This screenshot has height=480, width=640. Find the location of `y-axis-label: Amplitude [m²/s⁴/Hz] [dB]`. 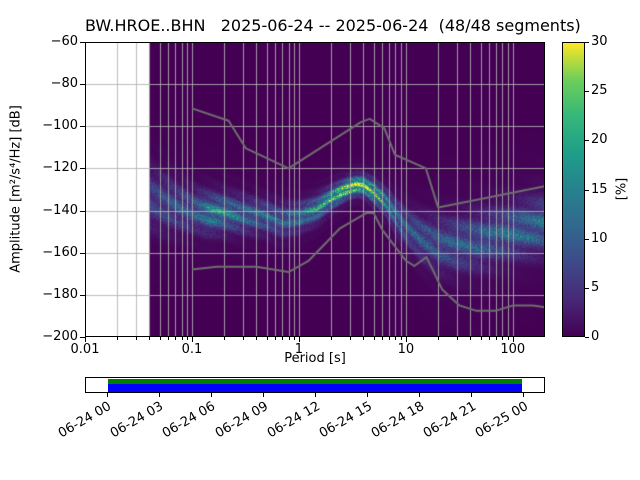

y-axis-label: Amplitude [m²/s⁴/Hz] [dB] is located at coordinates (16, 189).